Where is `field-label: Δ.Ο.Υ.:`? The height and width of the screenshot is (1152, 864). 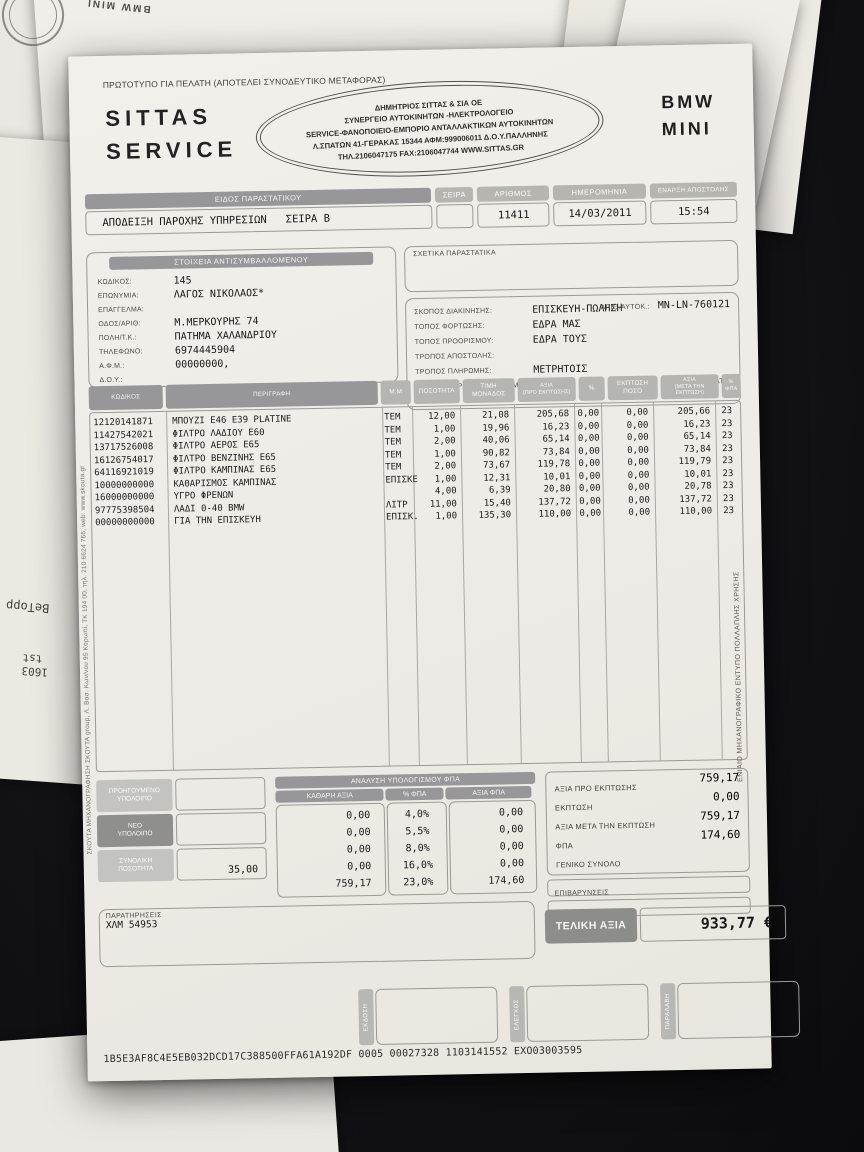
field-label: Δ.Ο.Υ.: is located at coordinates (111, 380).